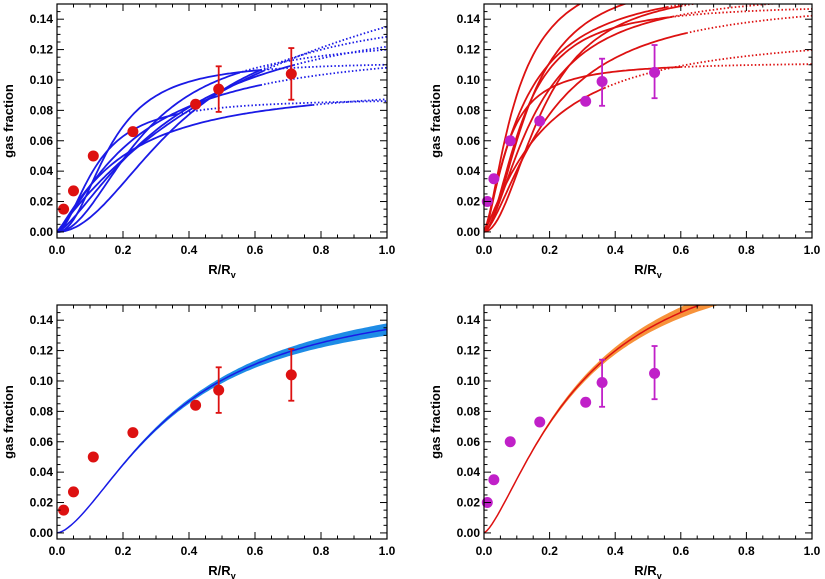 Image resolution: width=825 pixels, height=579 pixels. I want to click on model-curve-2-extension, so click(312, 61).